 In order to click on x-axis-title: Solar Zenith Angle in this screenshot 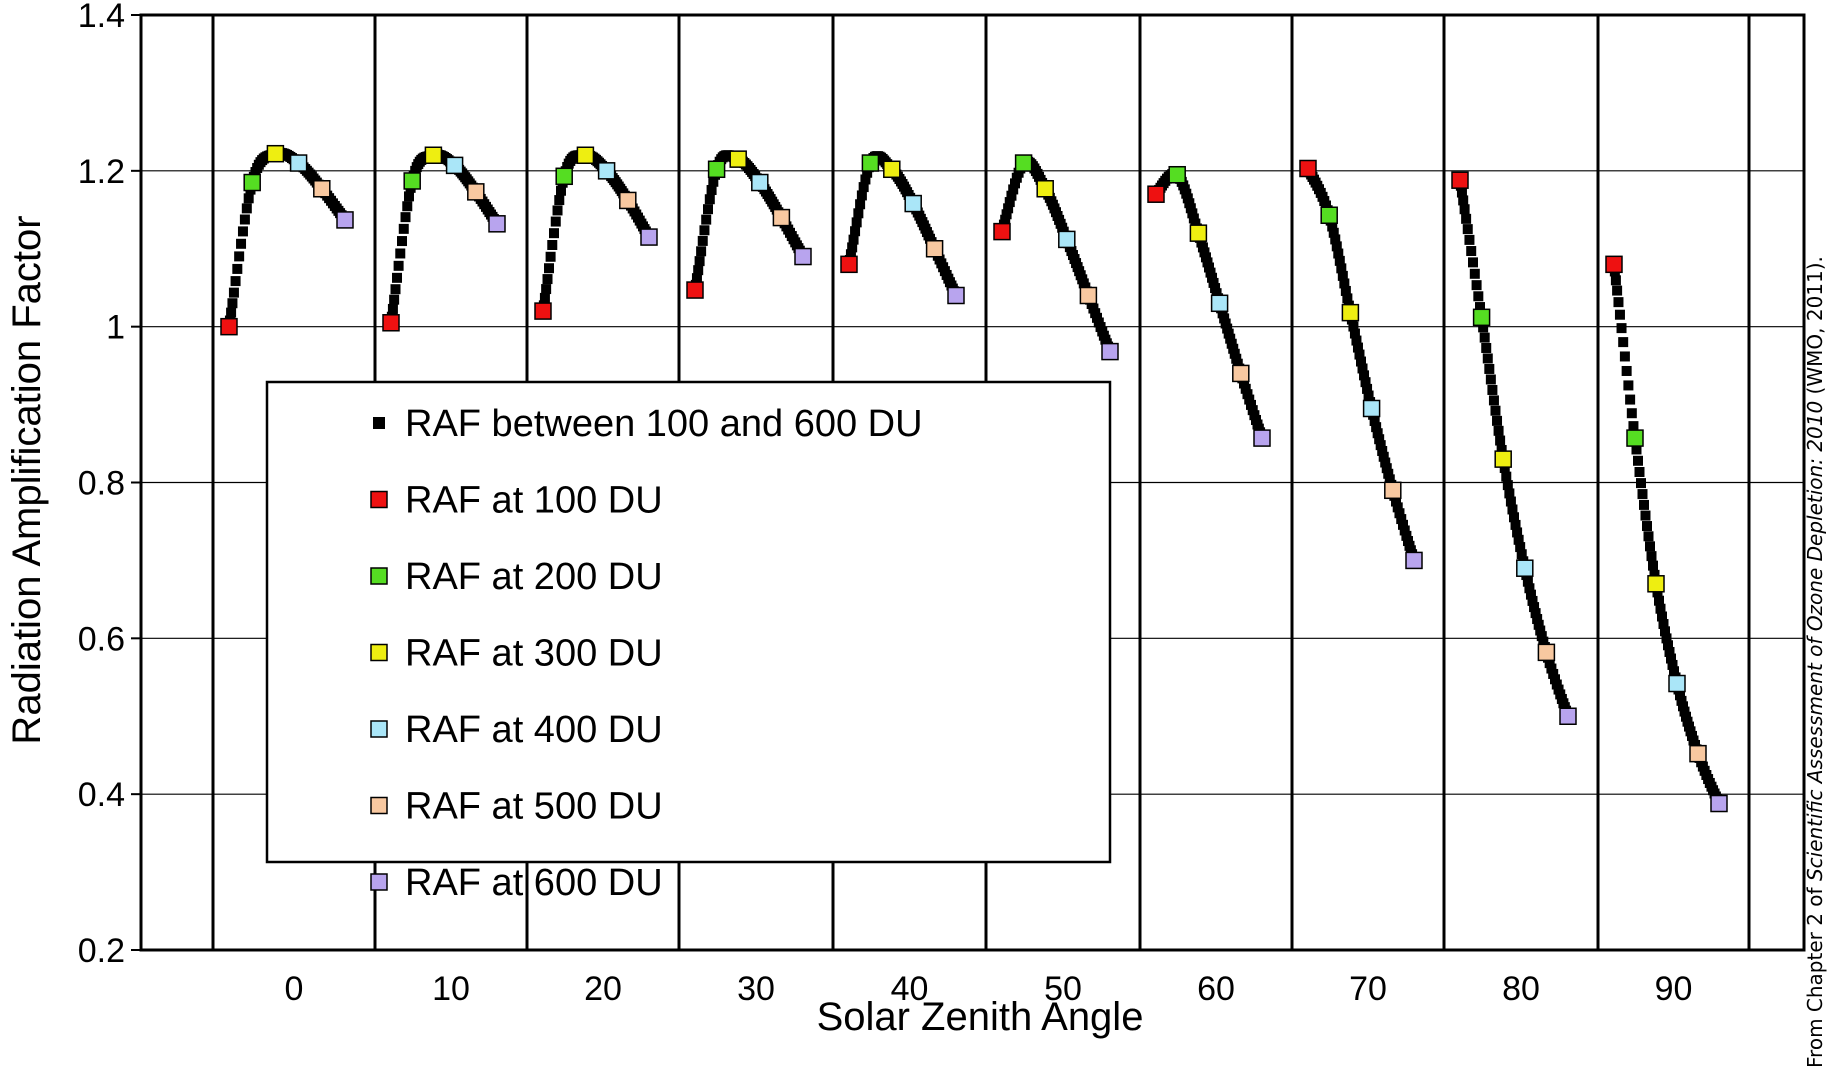, I will do `click(980, 1017)`.